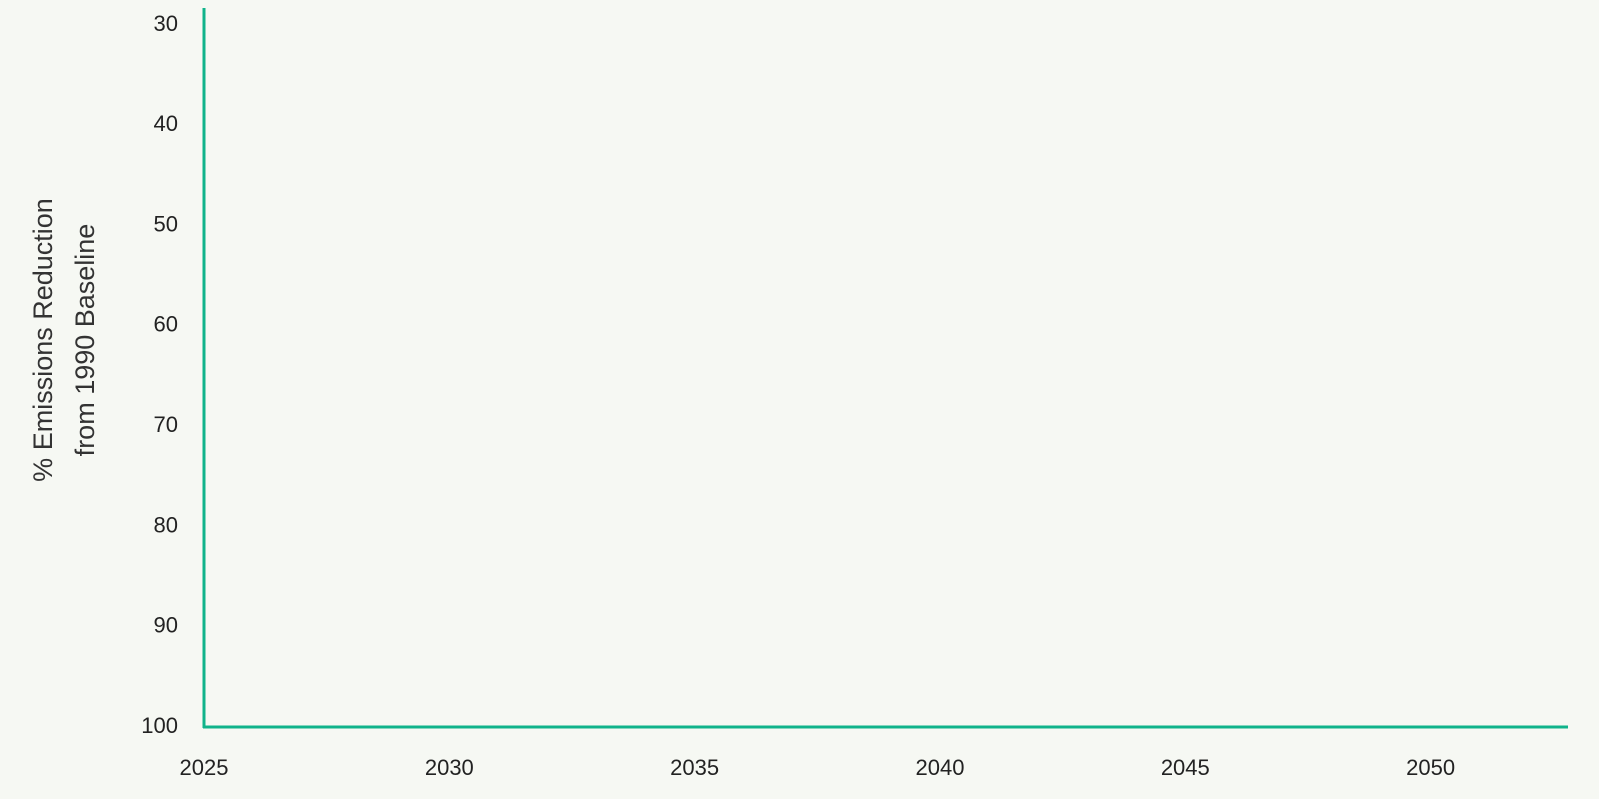 Image resolution: width=1599 pixels, height=799 pixels. I want to click on y-tick-label: 80, so click(166, 524).